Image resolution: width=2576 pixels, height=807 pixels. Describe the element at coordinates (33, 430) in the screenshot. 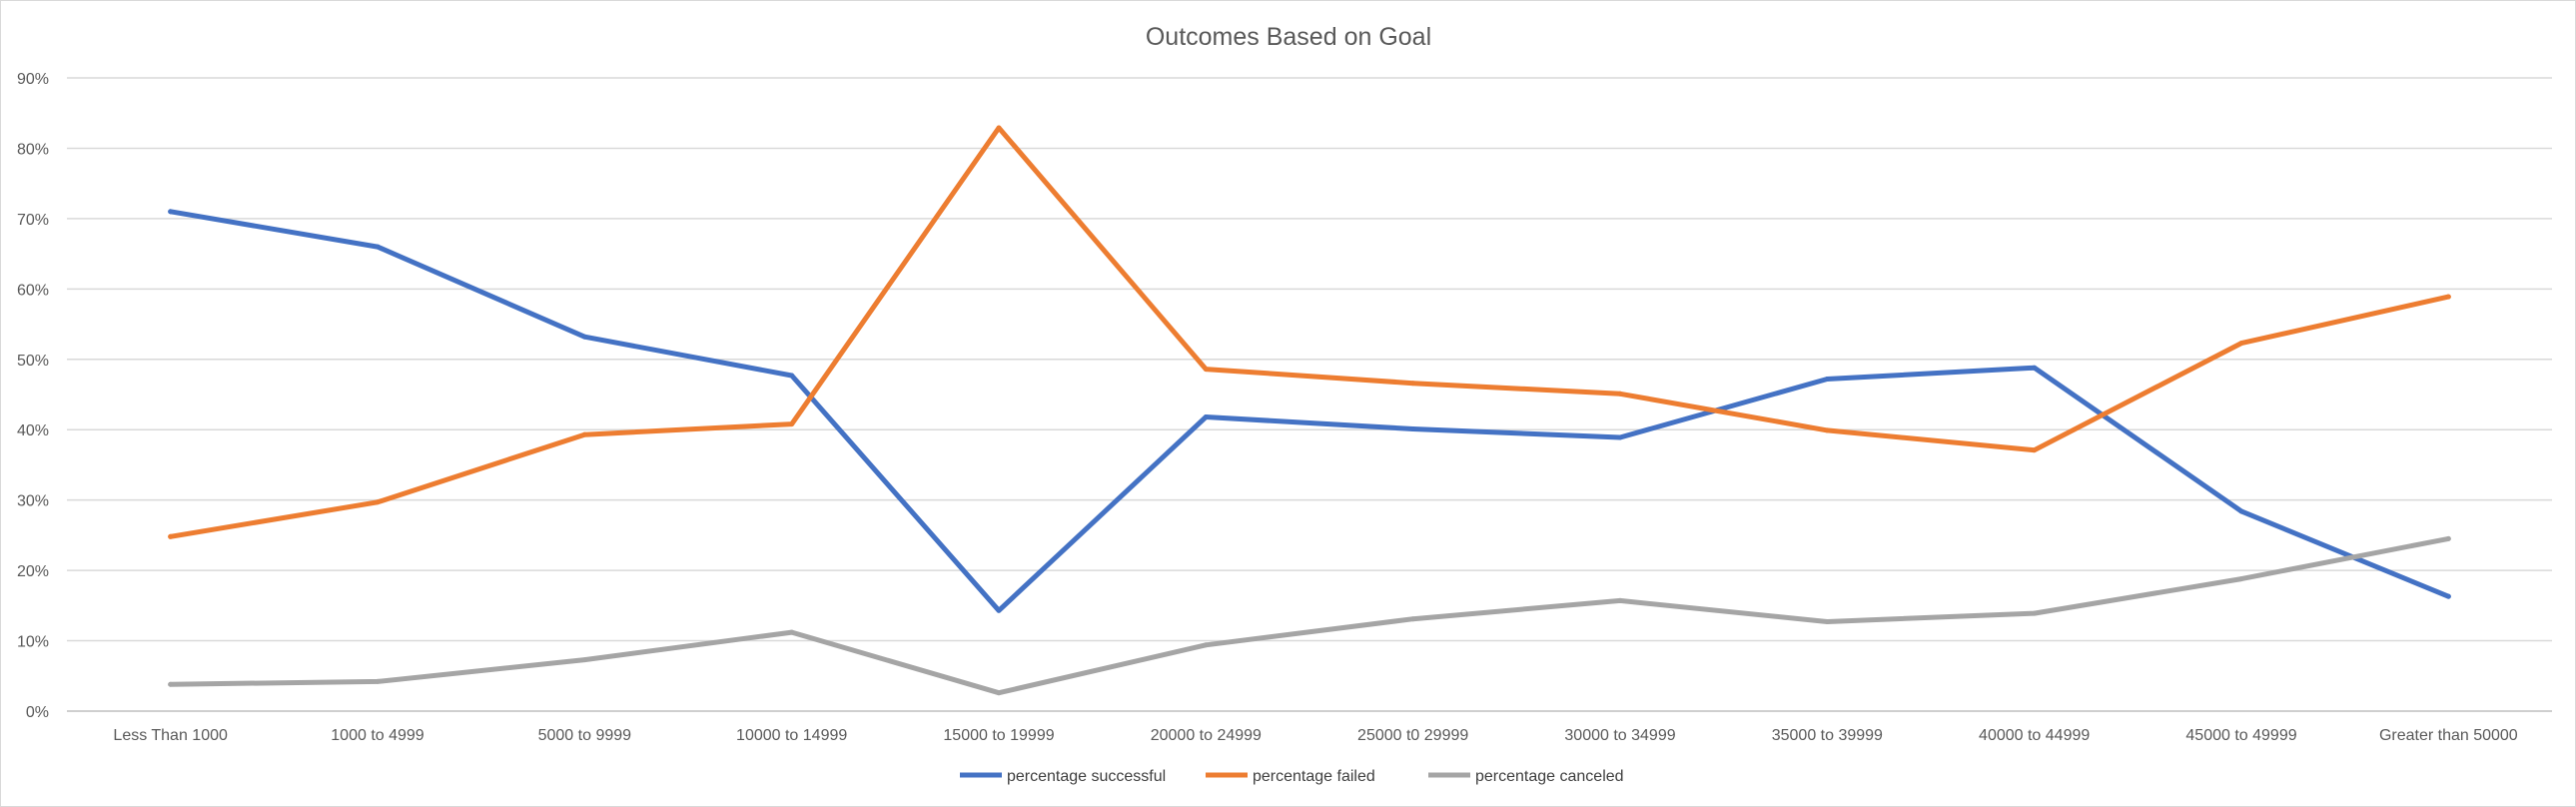

I see `y-tick-label: 40%` at that location.